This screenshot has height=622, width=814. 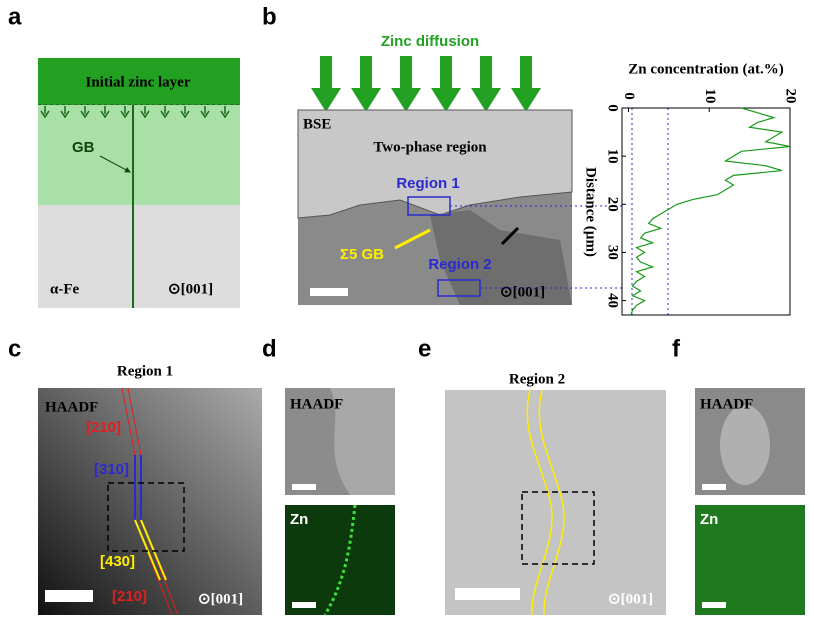 What do you see at coordinates (111, 469) in the screenshot?
I see `plane-label: [310]` at bounding box center [111, 469].